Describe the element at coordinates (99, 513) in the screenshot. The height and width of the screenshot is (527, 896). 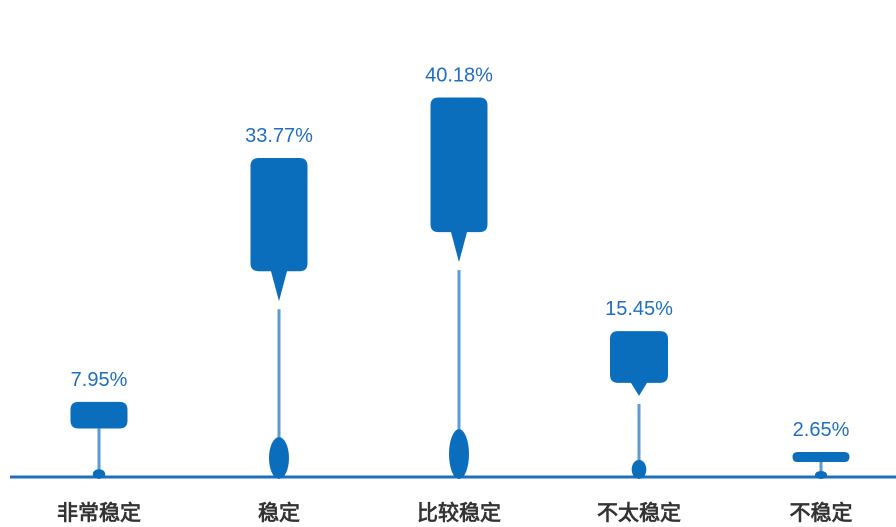
I see `category-label-1: 非常稳定` at that location.